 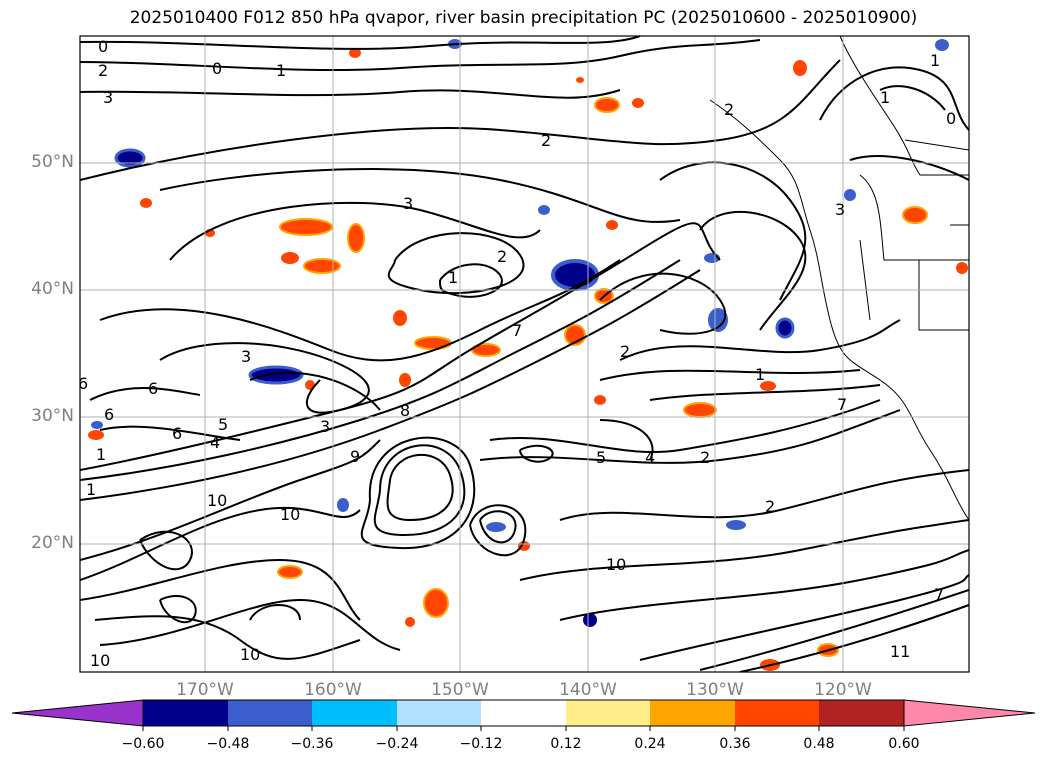 What do you see at coordinates (588, 690) in the screenshot?
I see `lon-label-140w: 140°W` at bounding box center [588, 690].